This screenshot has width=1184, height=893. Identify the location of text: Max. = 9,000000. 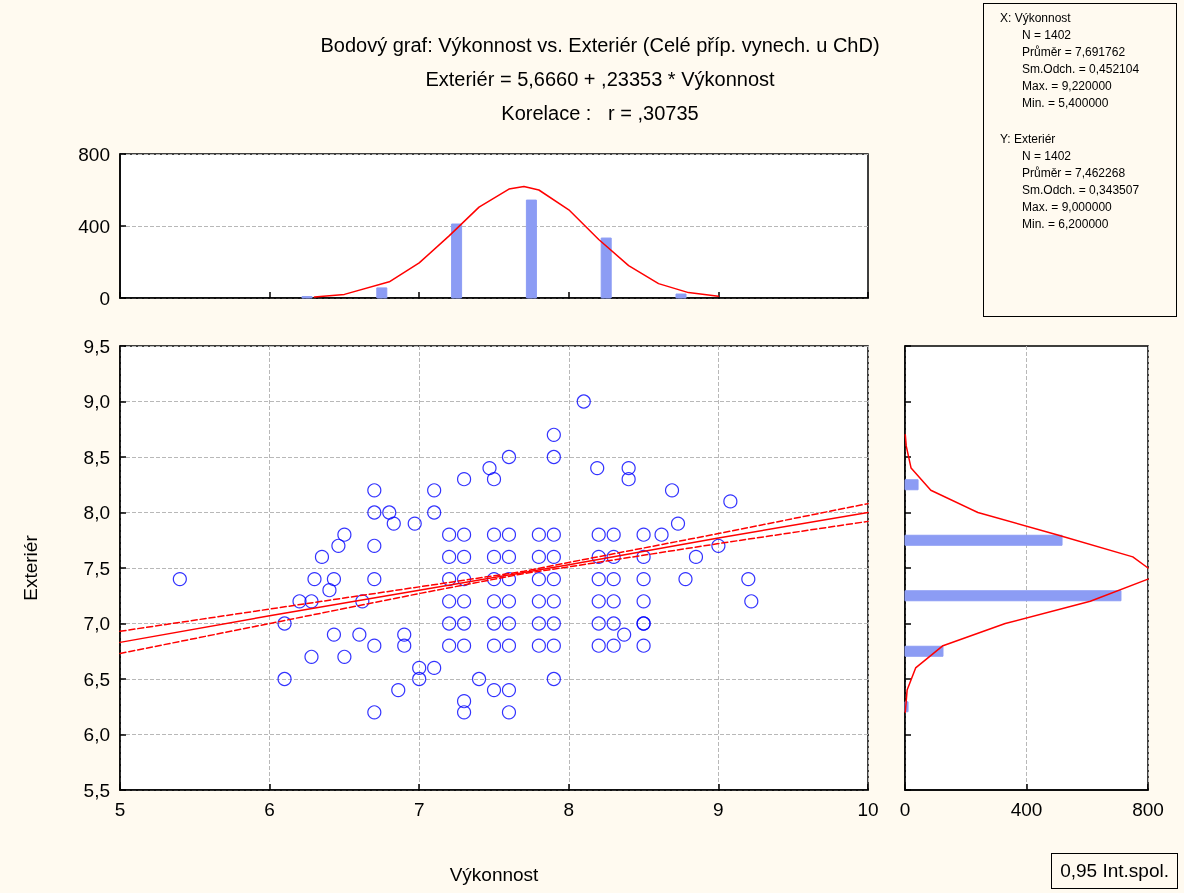
(1067, 207).